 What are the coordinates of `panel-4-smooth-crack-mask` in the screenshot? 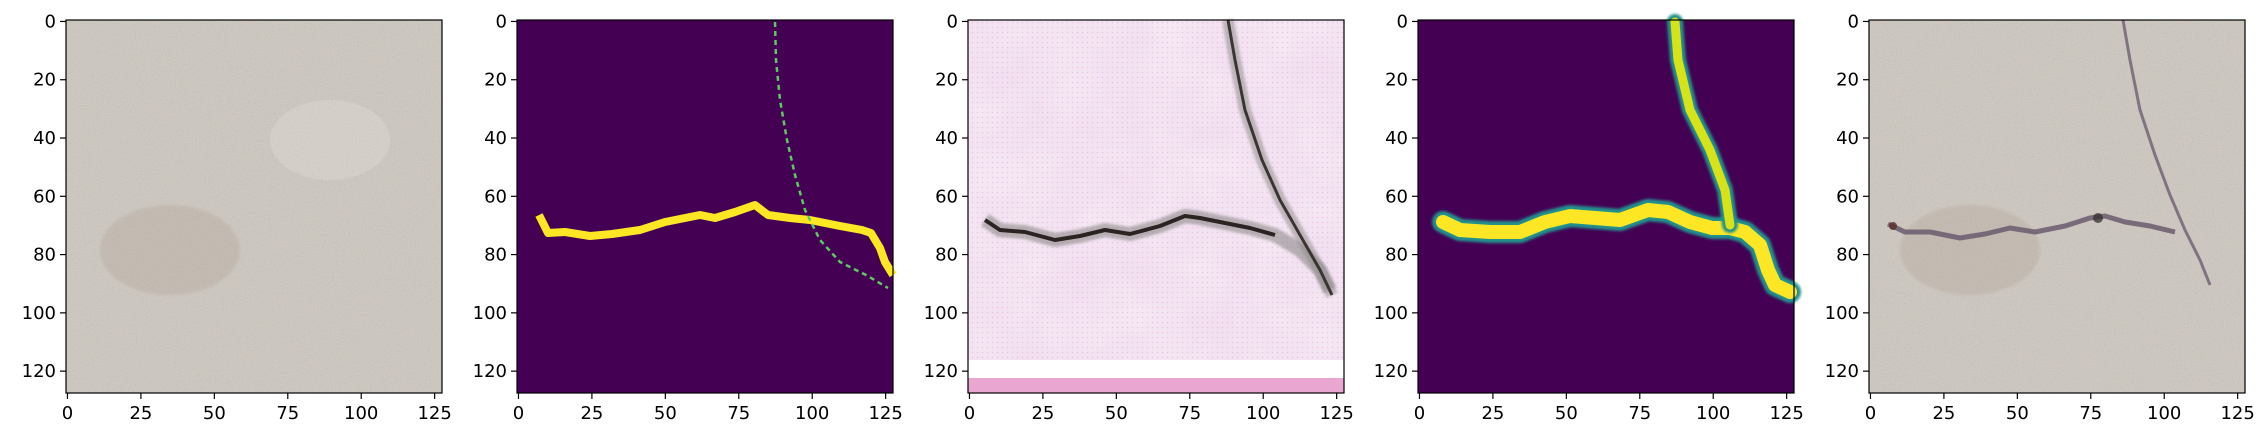 It's located at (1609, 204).